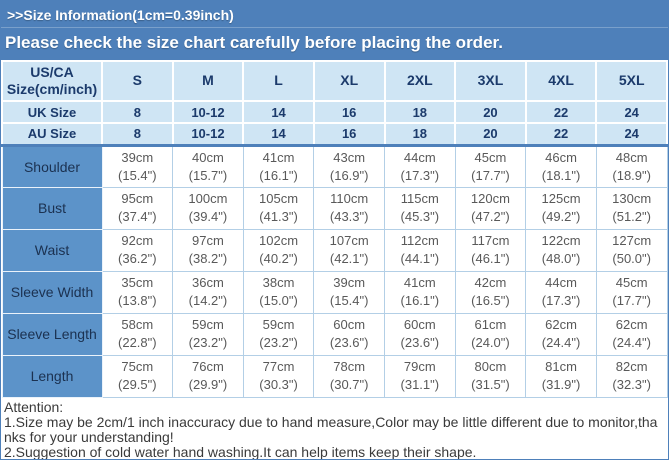 The image size is (669, 460). What do you see at coordinates (490, 241) in the screenshot?
I see `measure-cm: 117cm` at bounding box center [490, 241].